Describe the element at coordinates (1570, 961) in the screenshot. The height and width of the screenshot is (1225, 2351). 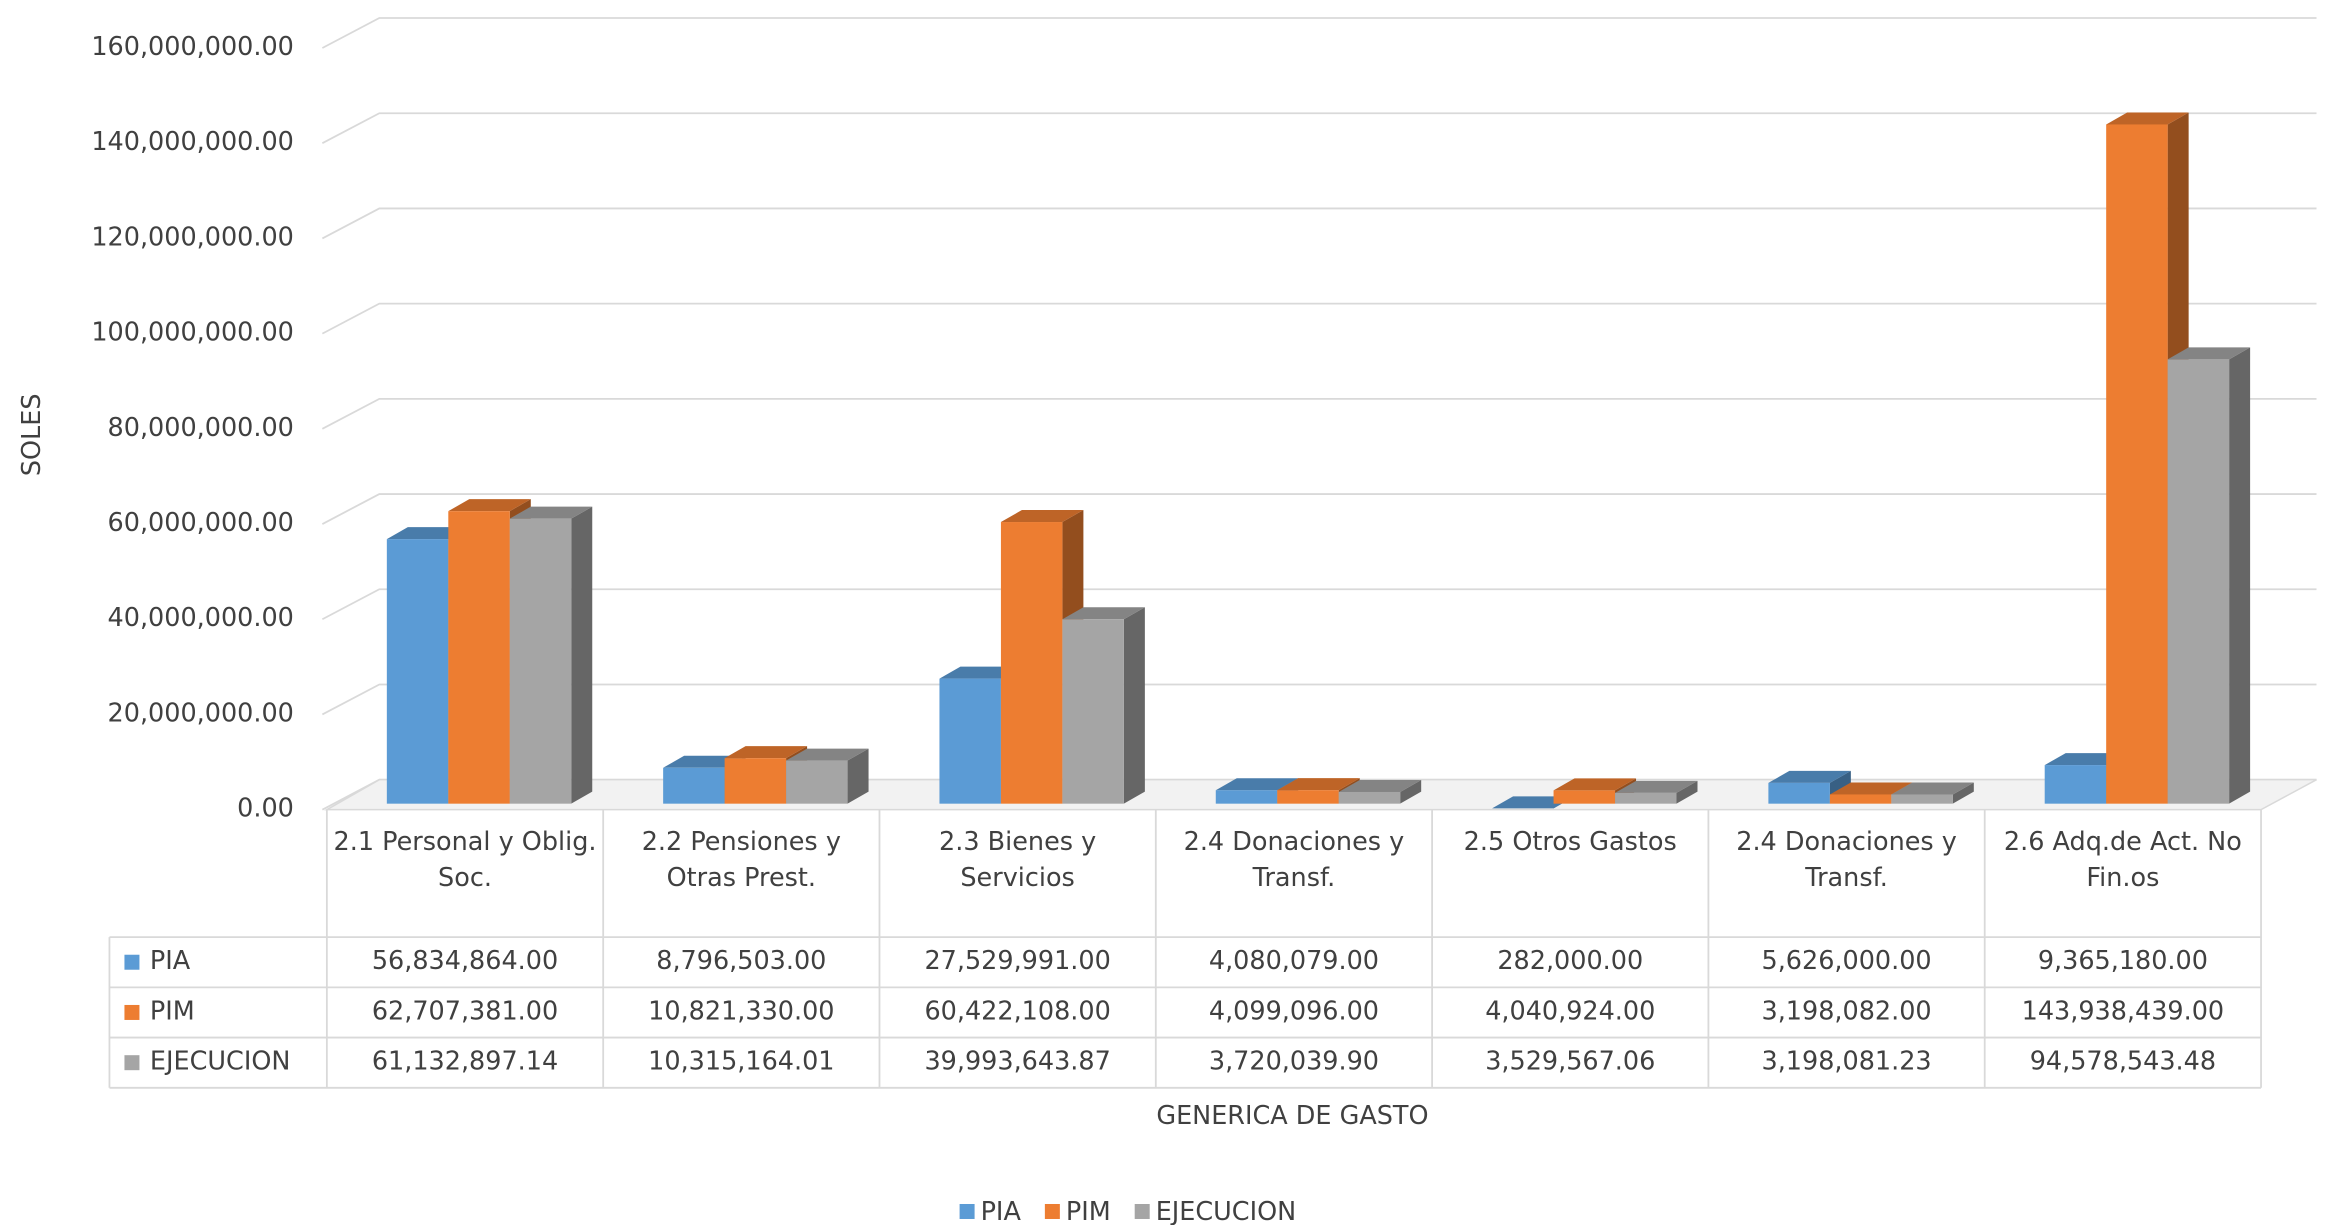
I see `table-value: 282,000.00` at that location.